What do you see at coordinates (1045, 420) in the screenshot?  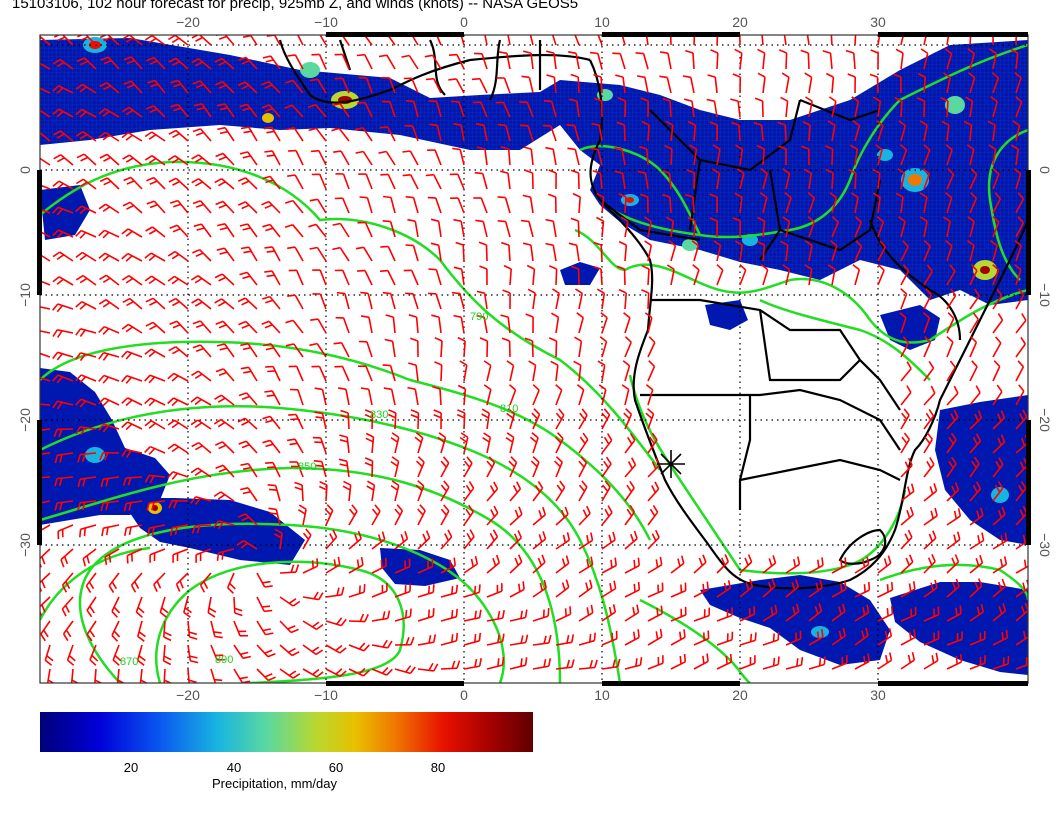 I see `lat-label-right-s20: −20` at bounding box center [1045, 420].